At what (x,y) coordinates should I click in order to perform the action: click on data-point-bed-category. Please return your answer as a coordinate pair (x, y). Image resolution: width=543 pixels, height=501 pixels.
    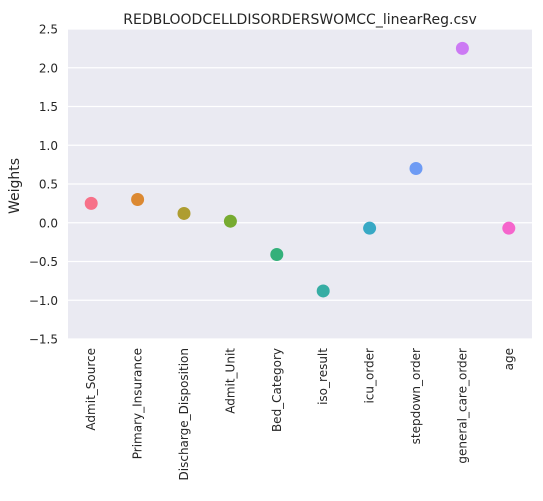
    Looking at the image, I should click on (277, 255).